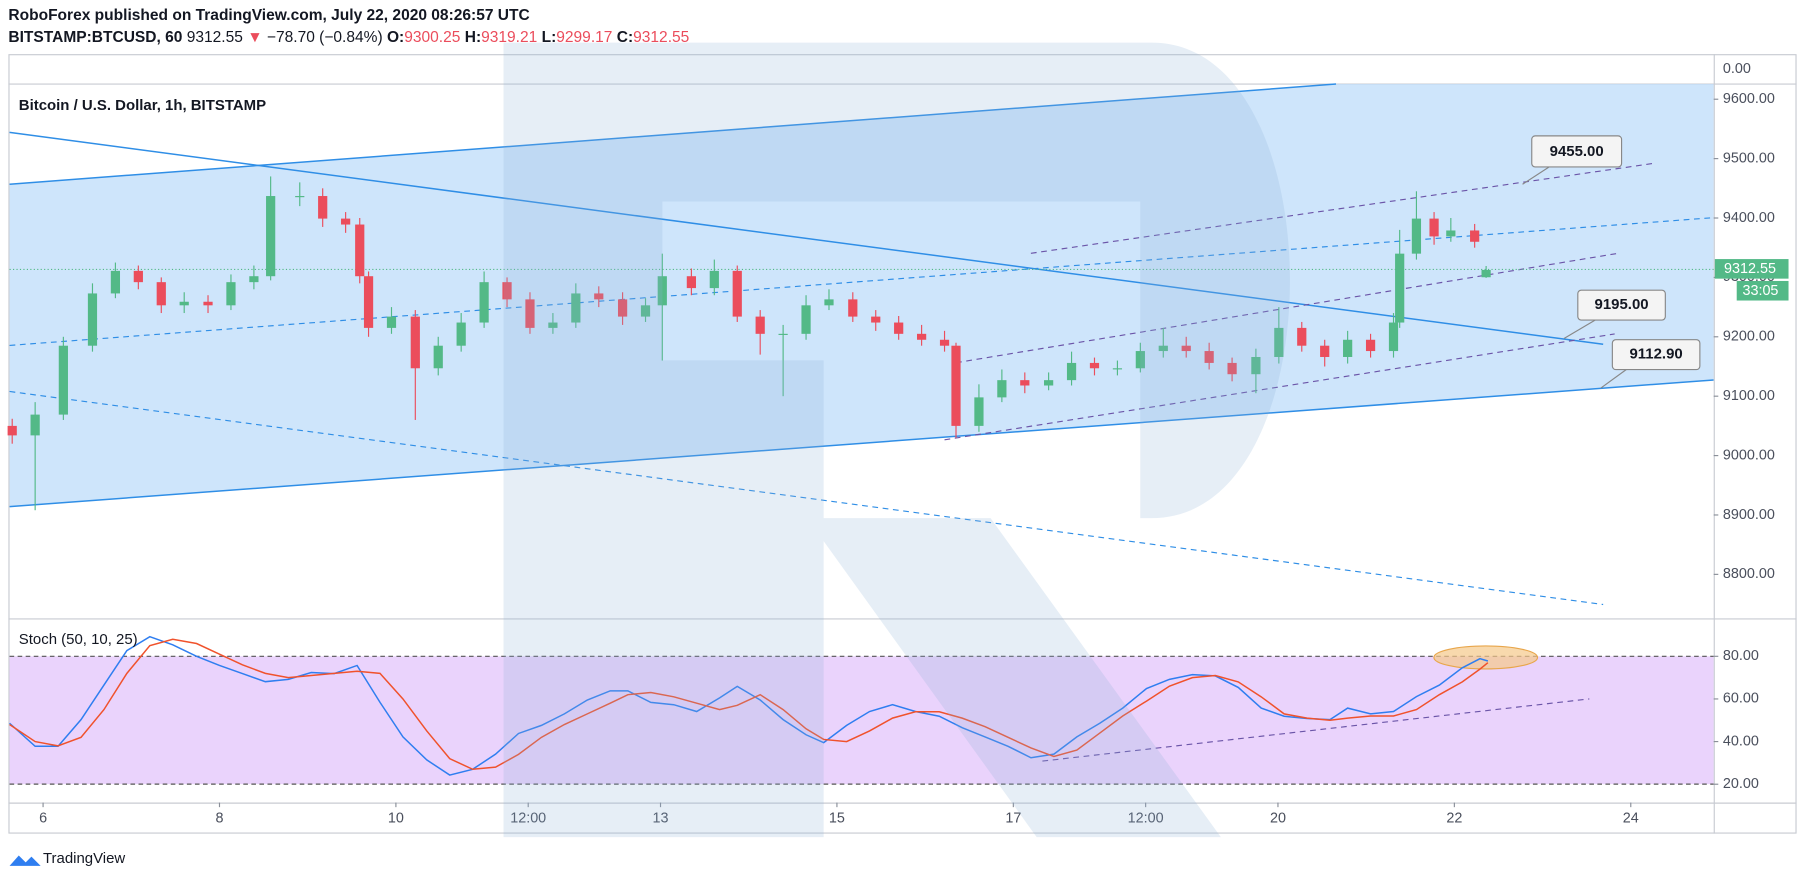 The height and width of the screenshot is (882, 1805). What do you see at coordinates (473, 37) in the screenshot?
I see `high-label: H:` at bounding box center [473, 37].